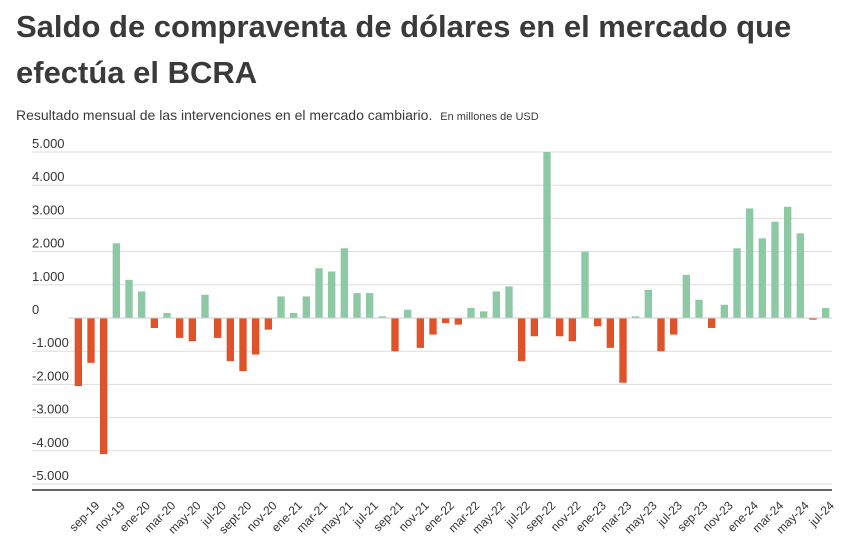  Describe the element at coordinates (35, 309) in the screenshot. I see `y-tick-label: 0` at that location.